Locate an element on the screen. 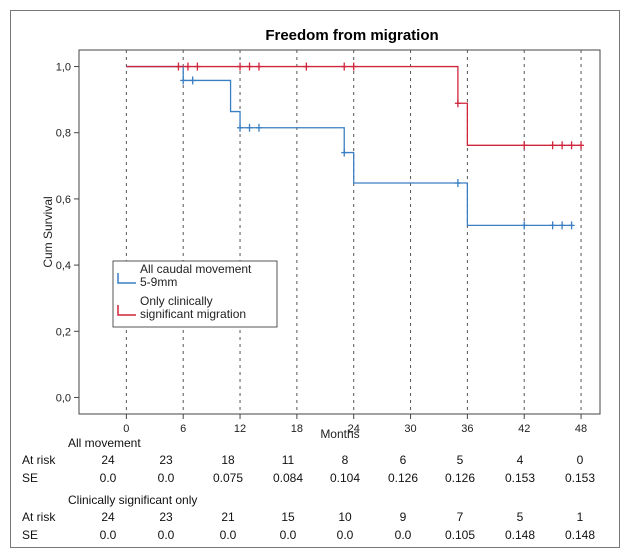 This screenshot has height=556, width=630. risk-cell: 0 is located at coordinates (580, 460).